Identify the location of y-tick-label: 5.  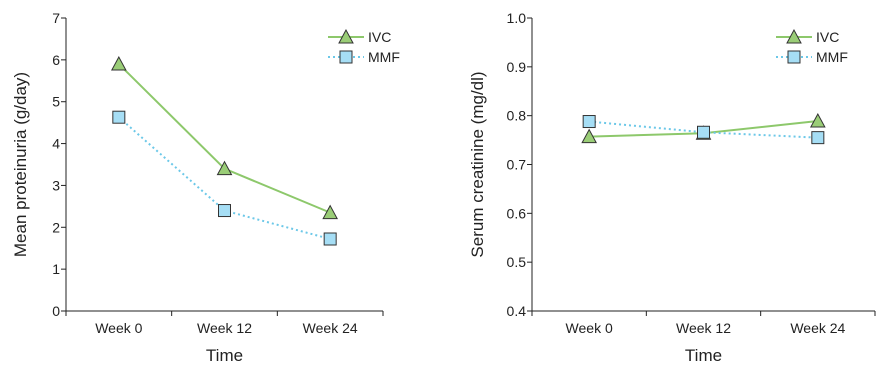
(56, 102).